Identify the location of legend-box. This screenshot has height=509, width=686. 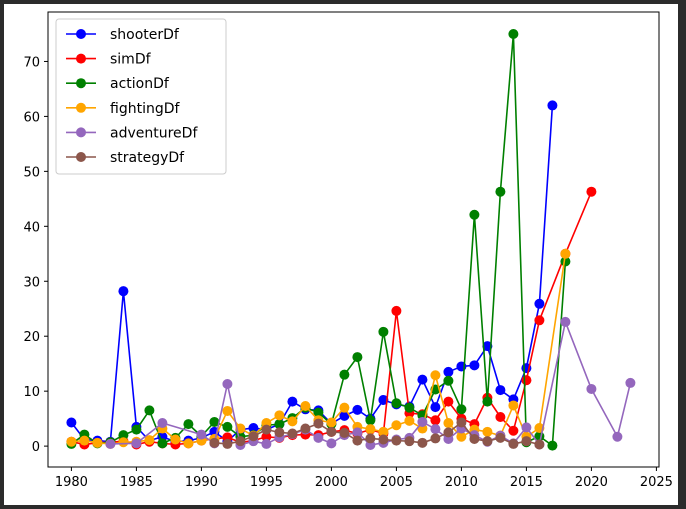
(141, 96).